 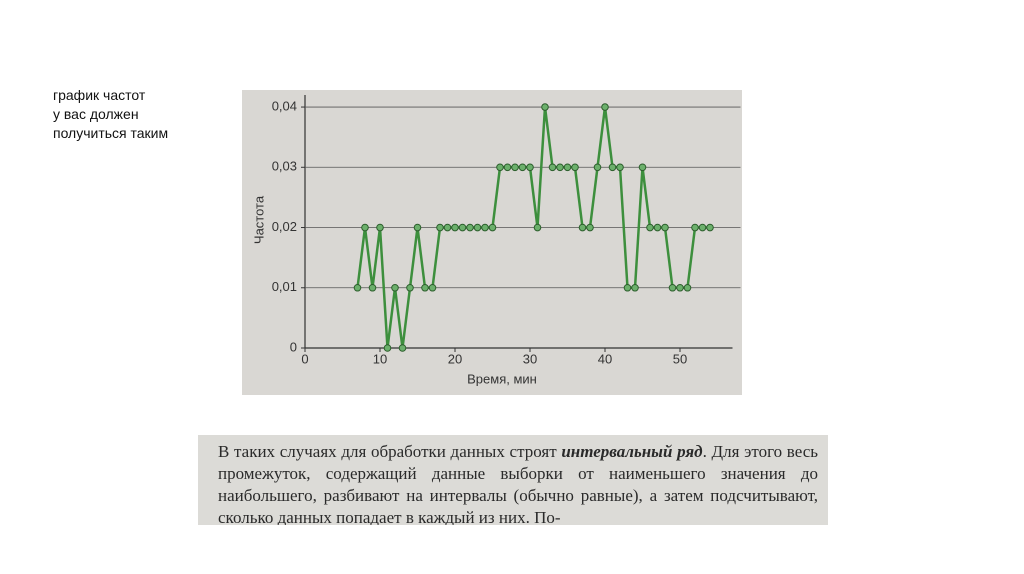 I want to click on x-tick-label: 20, so click(x=455, y=358).